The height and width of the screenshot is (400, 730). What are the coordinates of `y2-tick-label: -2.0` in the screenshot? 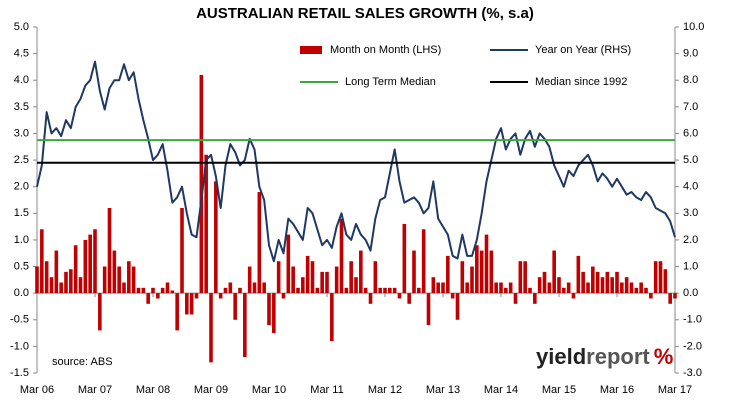 It's located at (692, 346).